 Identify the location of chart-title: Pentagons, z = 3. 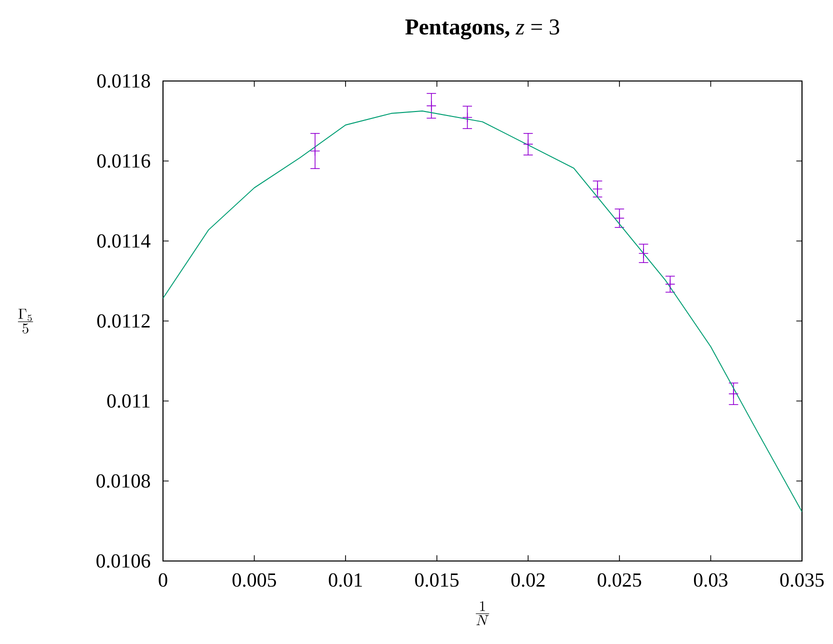
(482, 29).